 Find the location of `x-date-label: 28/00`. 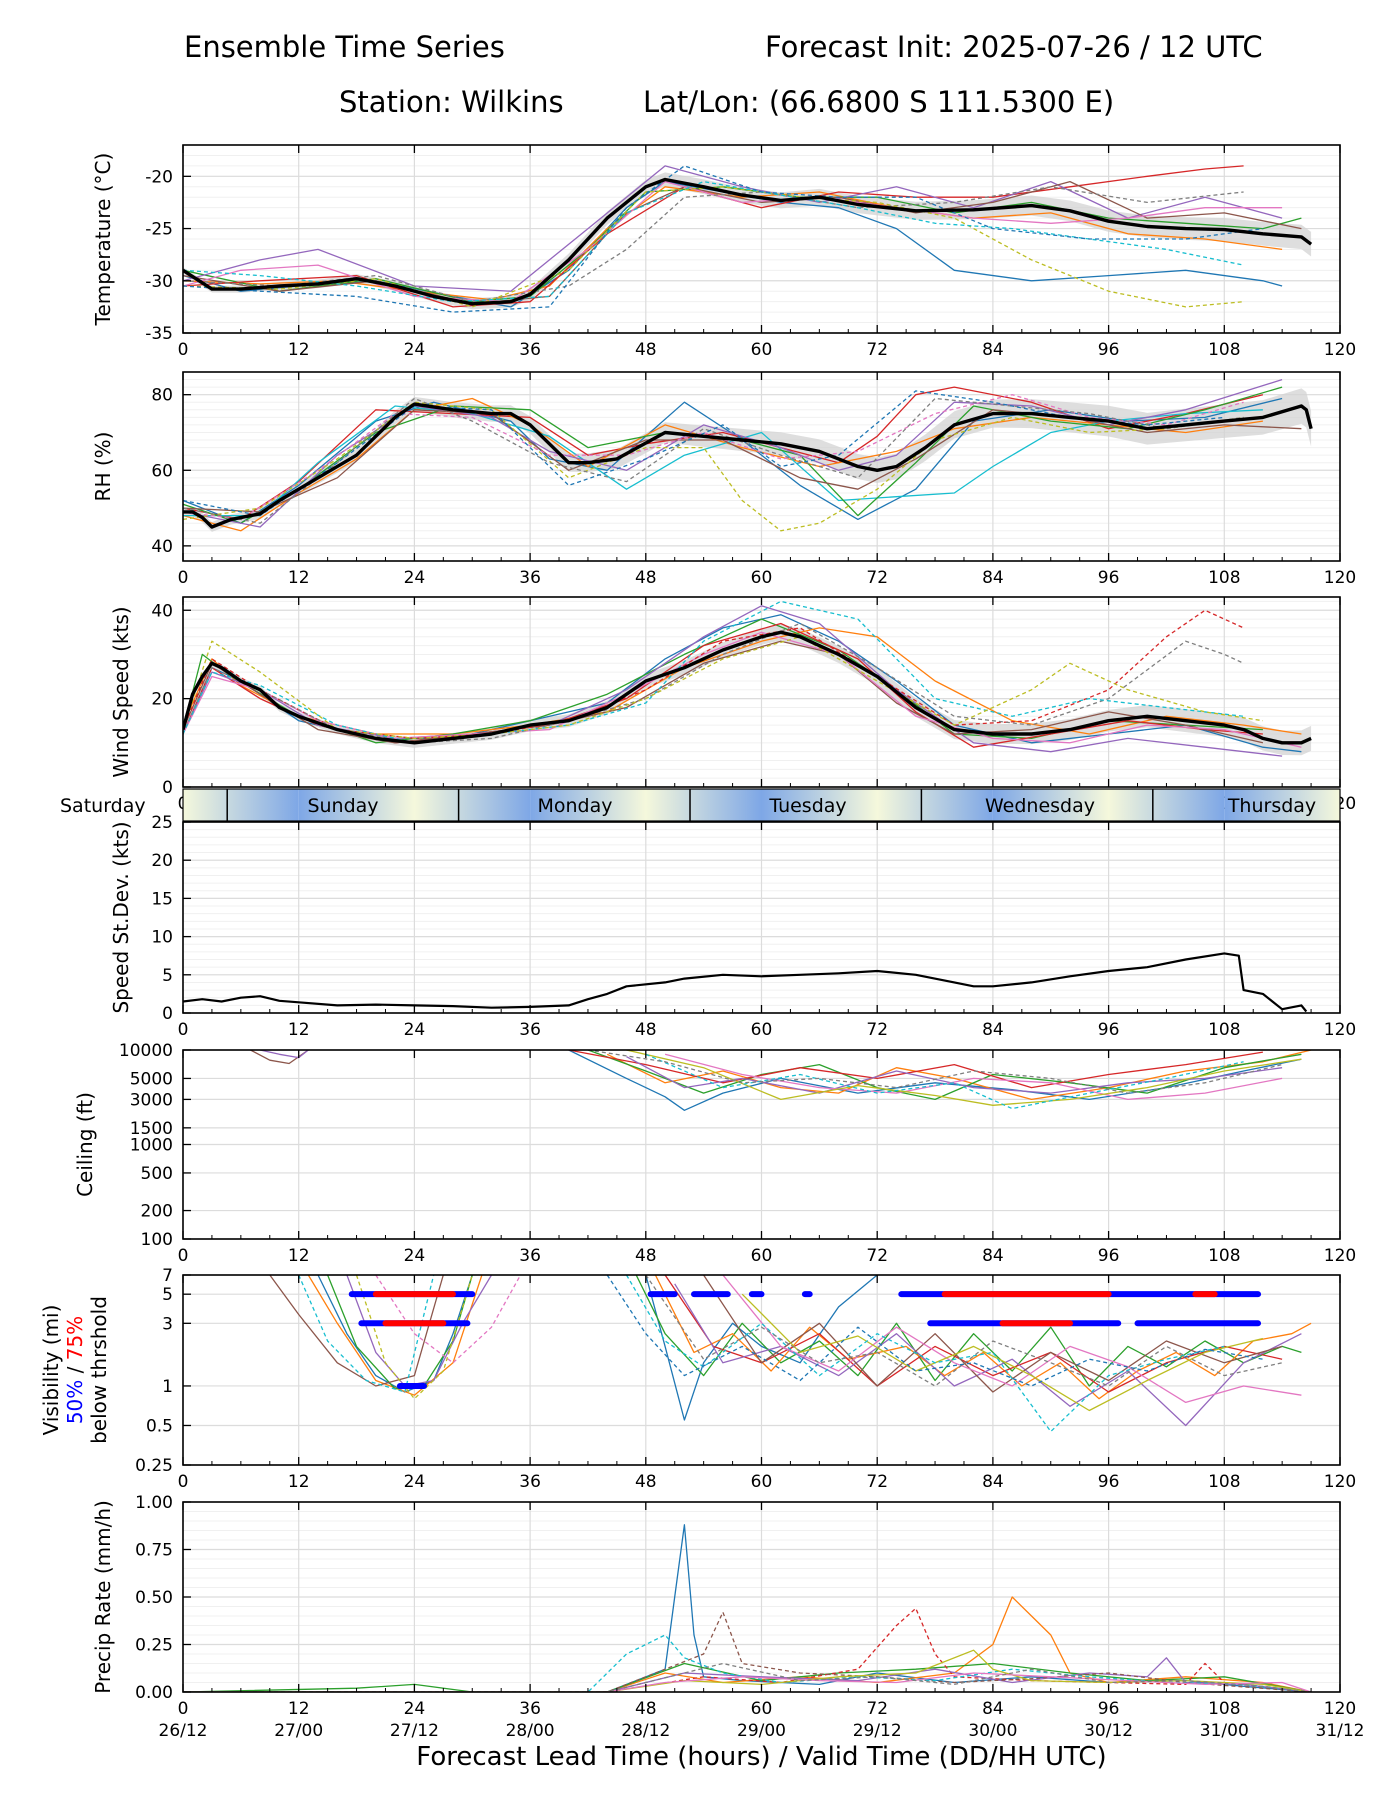

x-date-label: 28/00 is located at coordinates (530, 1731).